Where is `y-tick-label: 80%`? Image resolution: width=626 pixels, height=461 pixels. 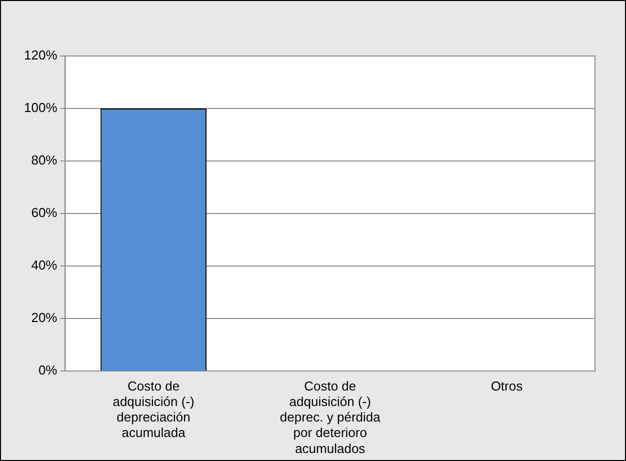
y-tick-label: 80% is located at coordinates (44, 160).